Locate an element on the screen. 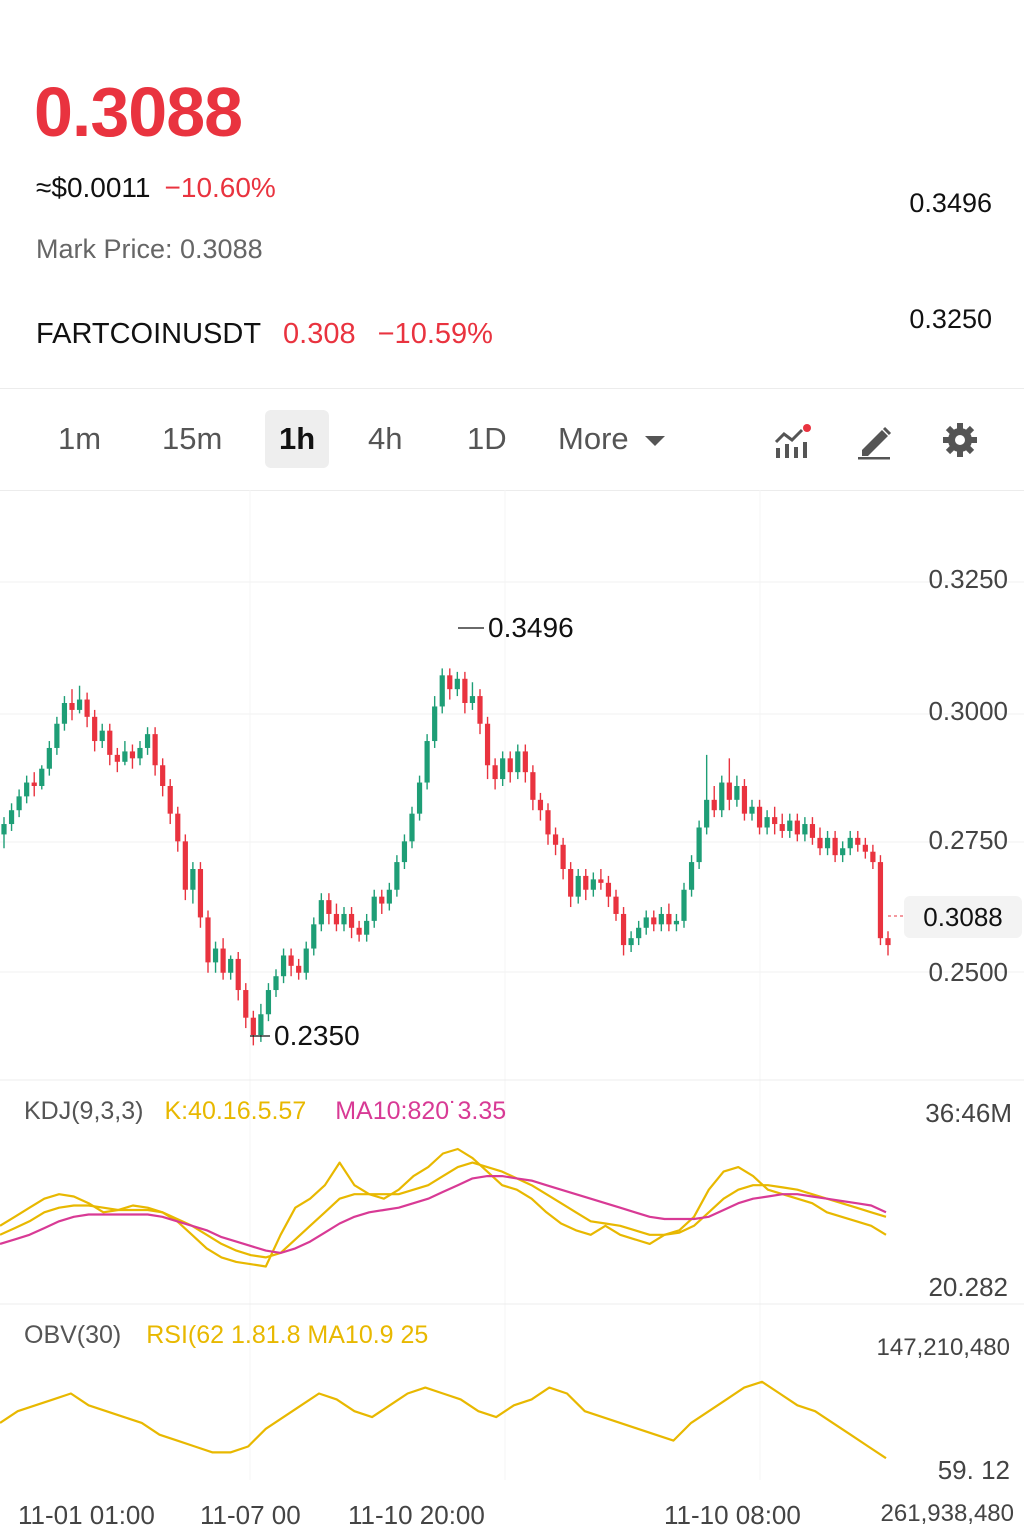  obv-top-value: 147,210,480 is located at coordinates (943, 1347).